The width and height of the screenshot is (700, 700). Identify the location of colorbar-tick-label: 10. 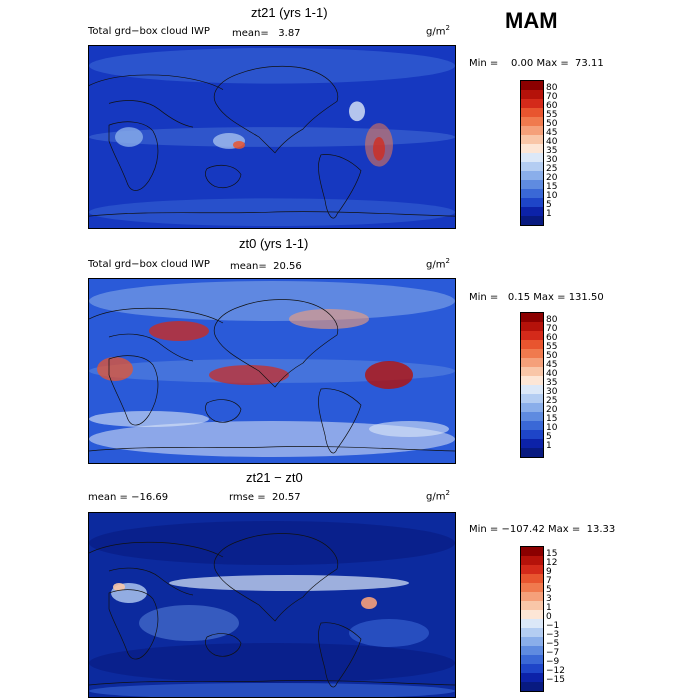
(552, 196).